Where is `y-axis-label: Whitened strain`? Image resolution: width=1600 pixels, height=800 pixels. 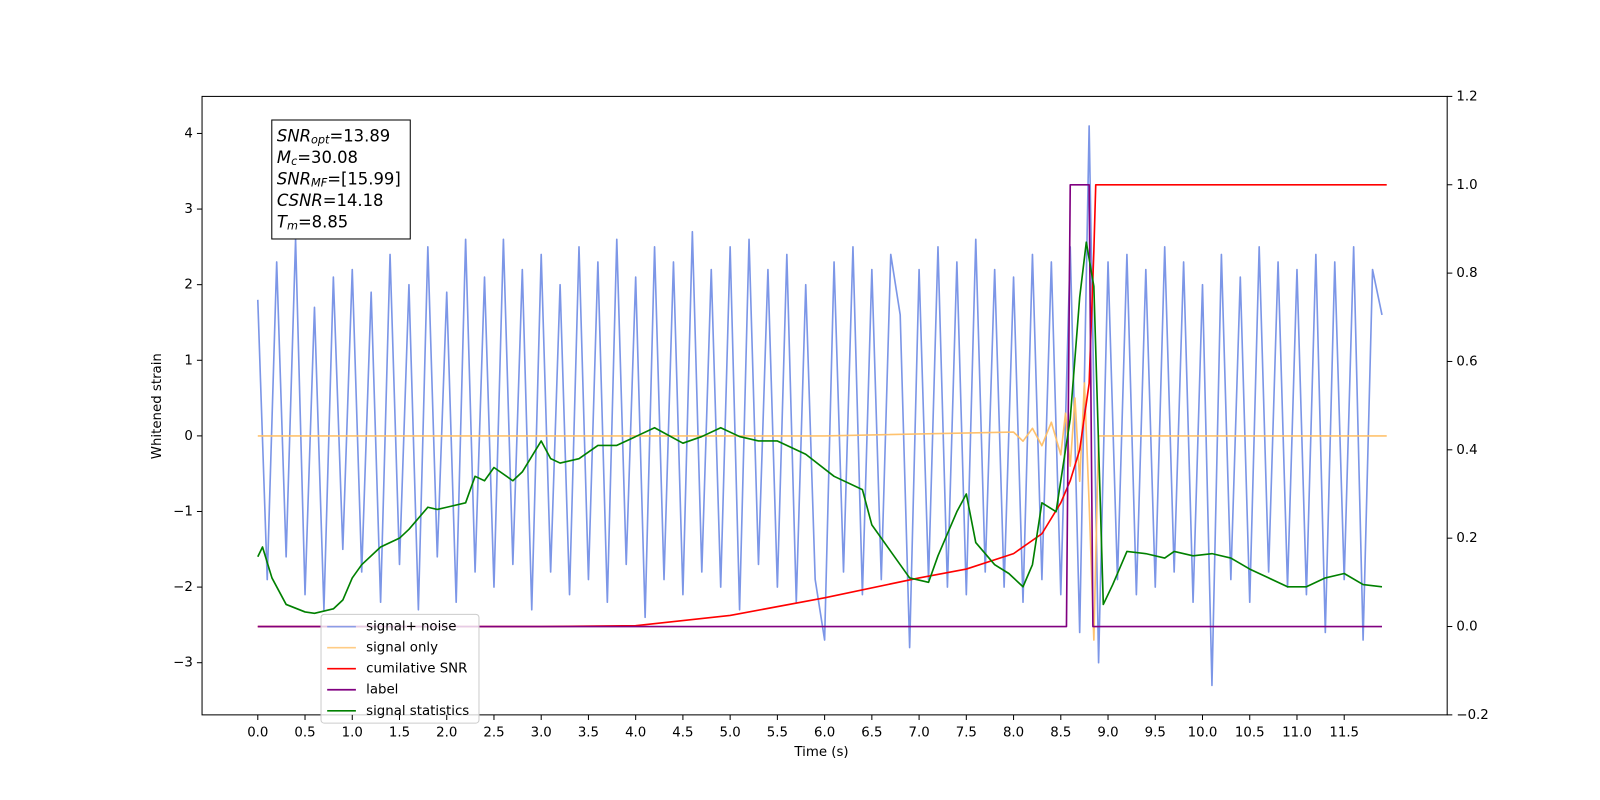
y-axis-label: Whitened strain is located at coordinates (157, 406).